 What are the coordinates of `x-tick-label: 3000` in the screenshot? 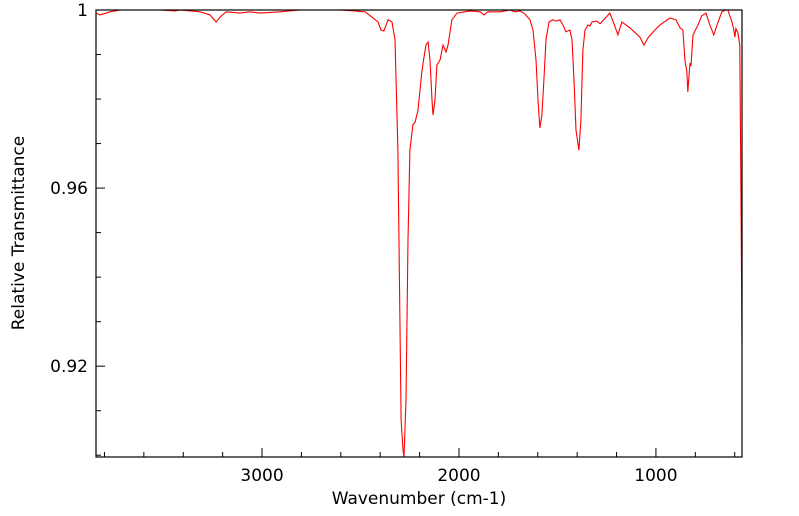 It's located at (261, 476).